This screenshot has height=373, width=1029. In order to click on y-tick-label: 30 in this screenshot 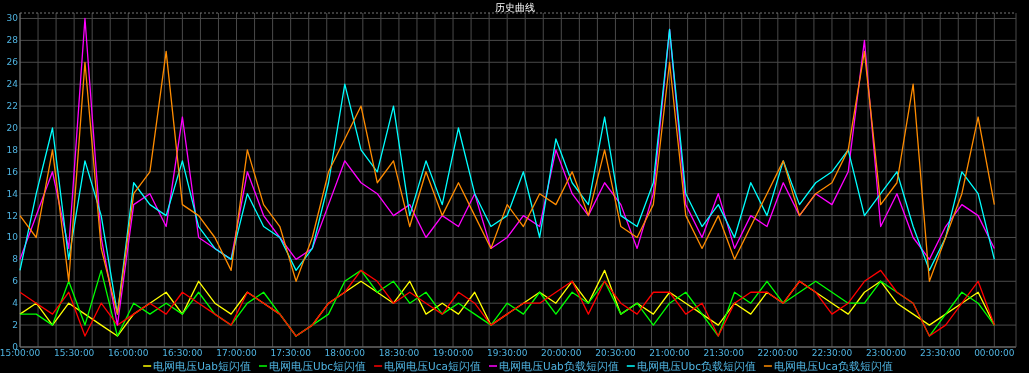, I will do `click(12, 18)`.